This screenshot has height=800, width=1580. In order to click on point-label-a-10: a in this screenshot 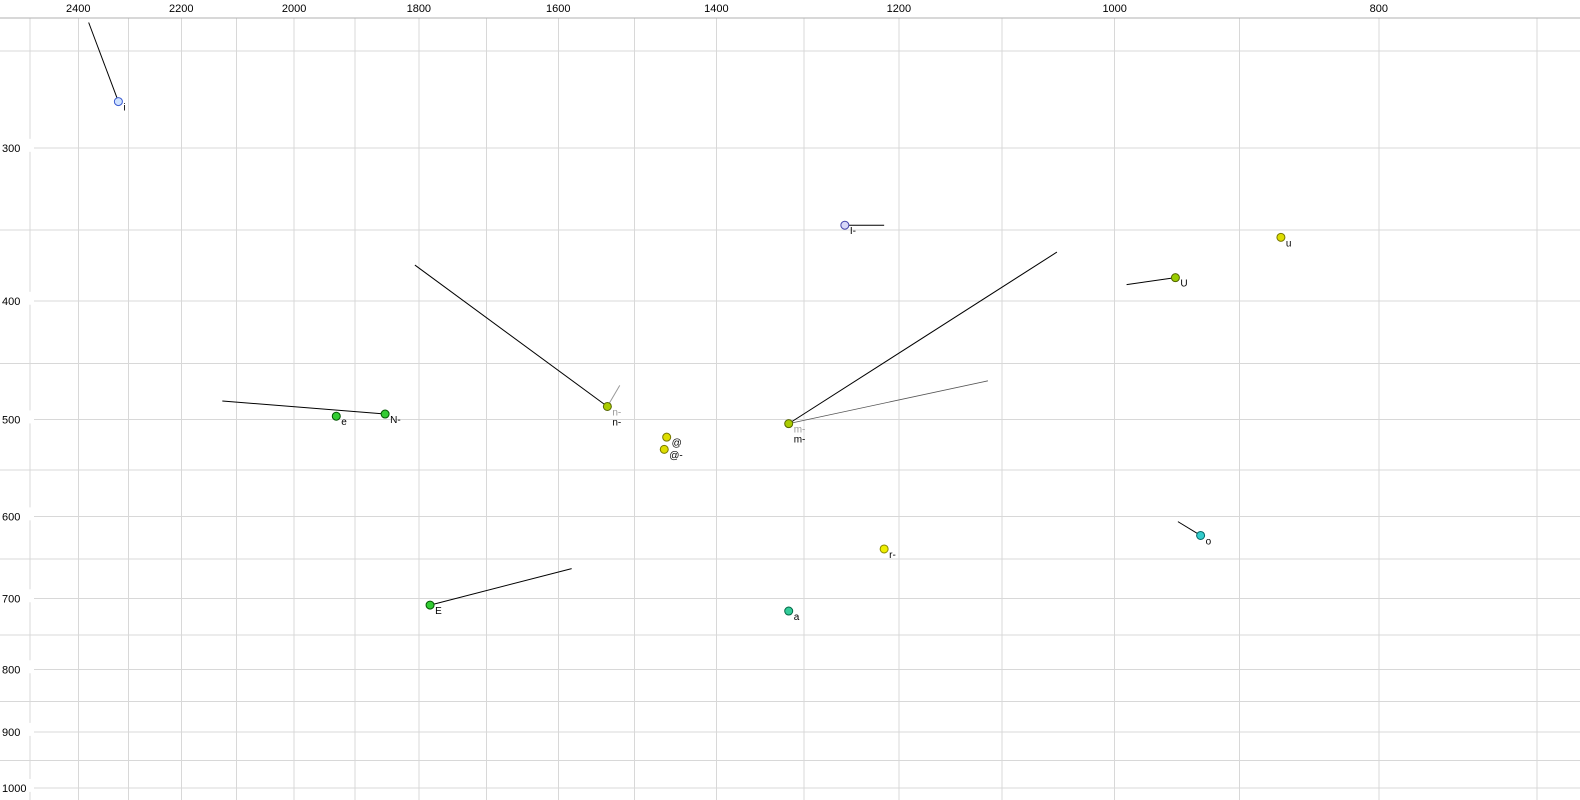, I will do `click(797, 617)`.